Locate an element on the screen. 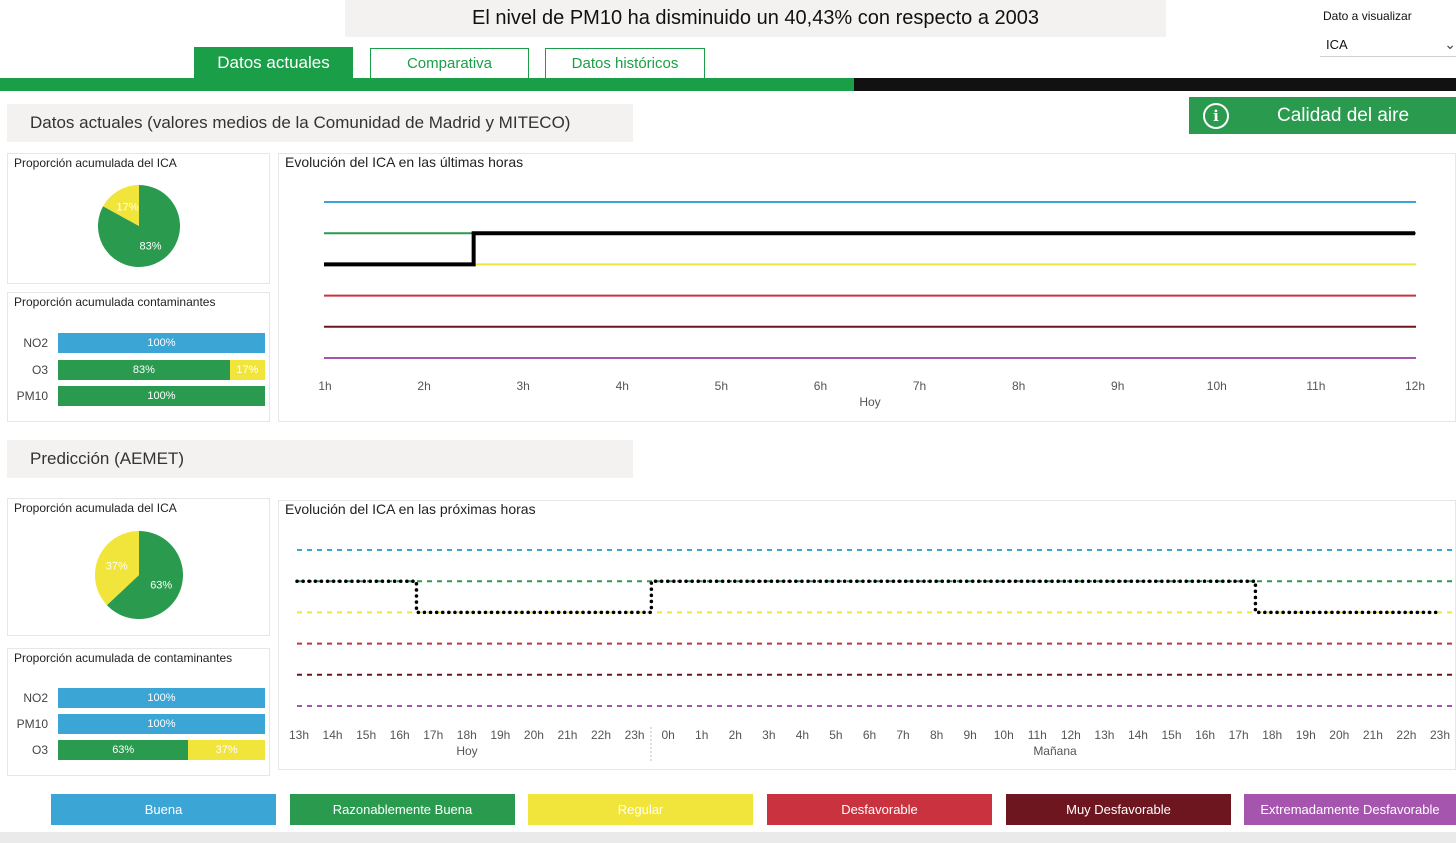 Image resolution: width=1456 pixels, height=843 pixels. chevron-down-icon: ⌄ is located at coordinates (1450, 44).